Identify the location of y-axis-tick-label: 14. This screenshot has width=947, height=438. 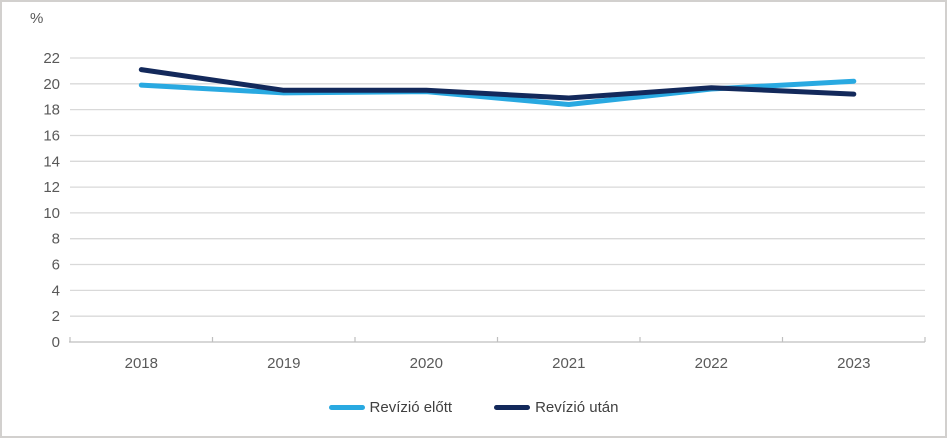
(51, 161).